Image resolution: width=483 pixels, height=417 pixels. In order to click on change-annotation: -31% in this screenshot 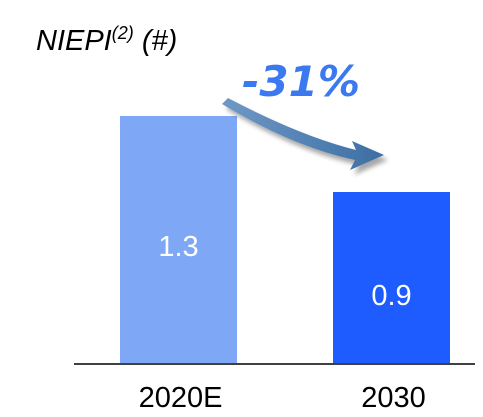, I will do `click(301, 81)`.